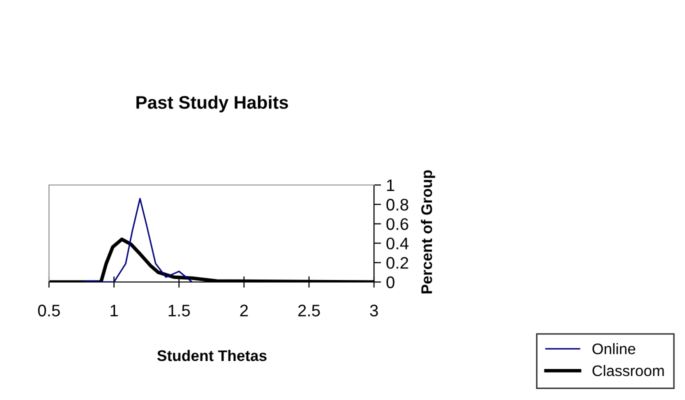 The height and width of the screenshot is (400, 685). I want to click on y-tick-label: 0, so click(390, 282).